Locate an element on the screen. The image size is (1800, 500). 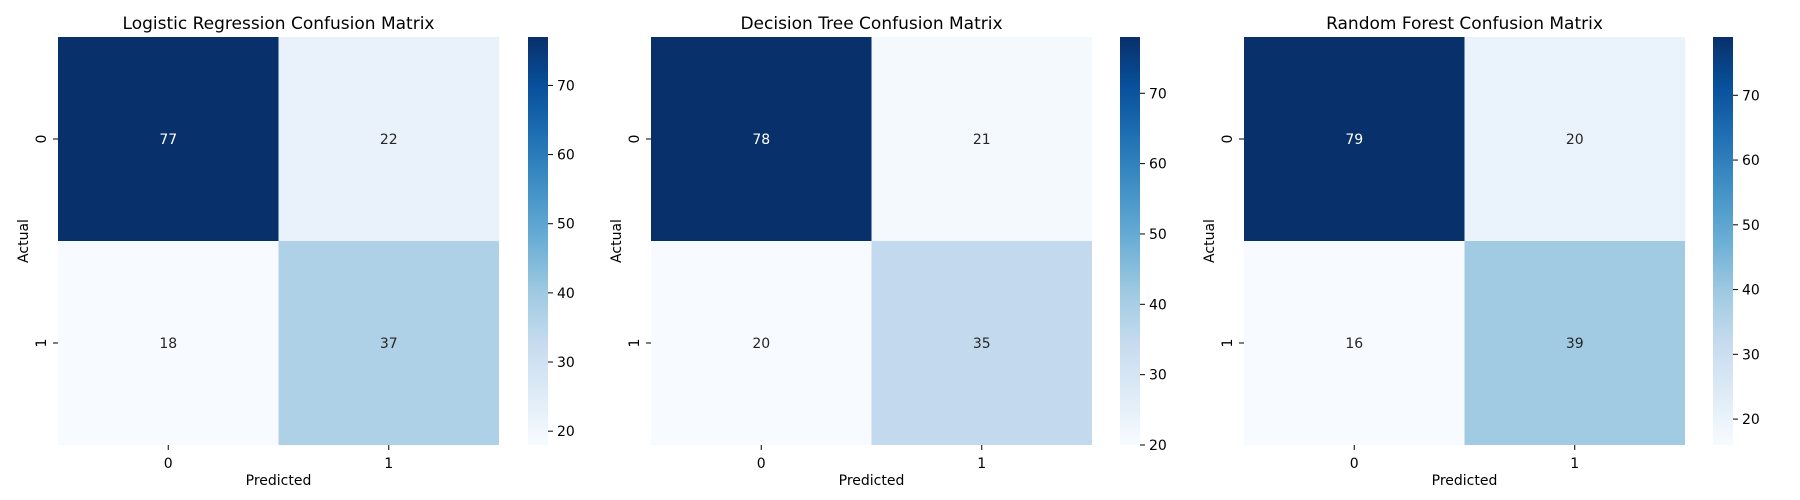
cell-value-label: 78 is located at coordinates (761, 140).